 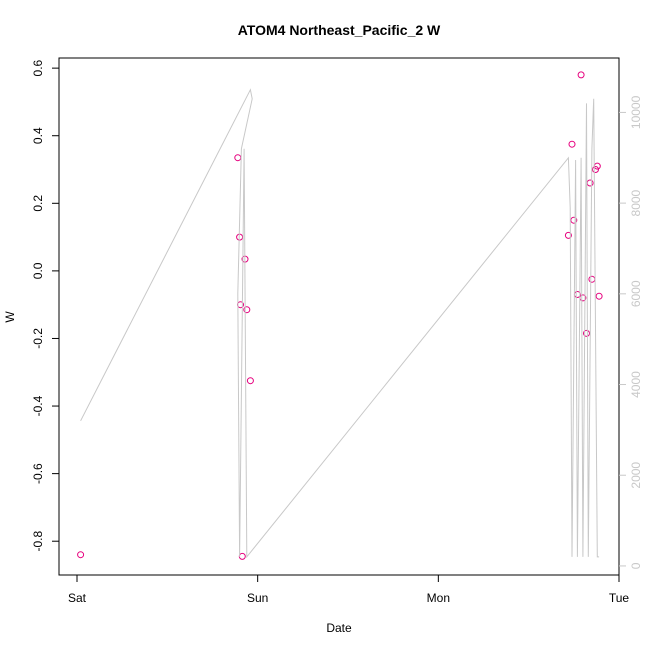 What do you see at coordinates (38, 405) in the screenshot?
I see `y-left-tick-label: -0.4` at bounding box center [38, 405].